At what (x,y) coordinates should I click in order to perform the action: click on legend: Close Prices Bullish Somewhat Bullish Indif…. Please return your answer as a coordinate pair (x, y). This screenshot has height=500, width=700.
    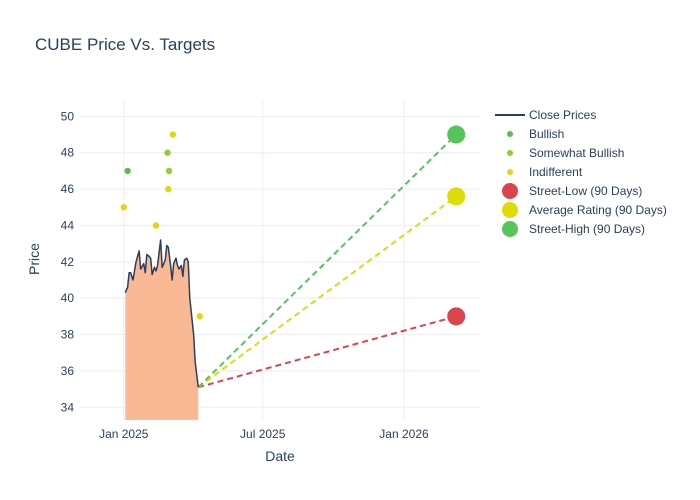
    Looking at the image, I should click on (581, 172).